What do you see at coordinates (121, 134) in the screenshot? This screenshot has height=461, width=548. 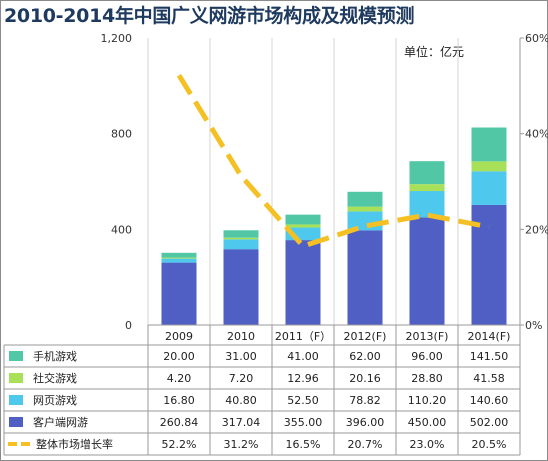 I see `y-left-tick-label: 800` at bounding box center [121, 134].